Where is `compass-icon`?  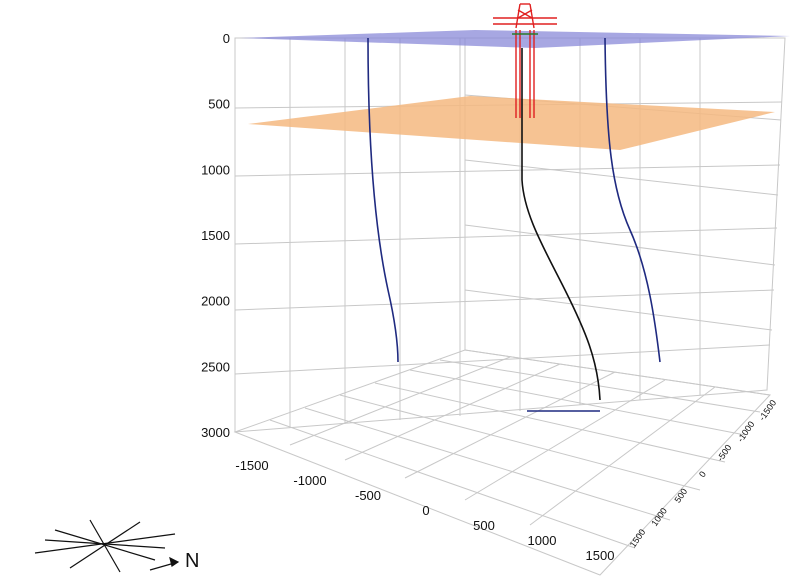
compass-icon is located at coordinates (107, 546).